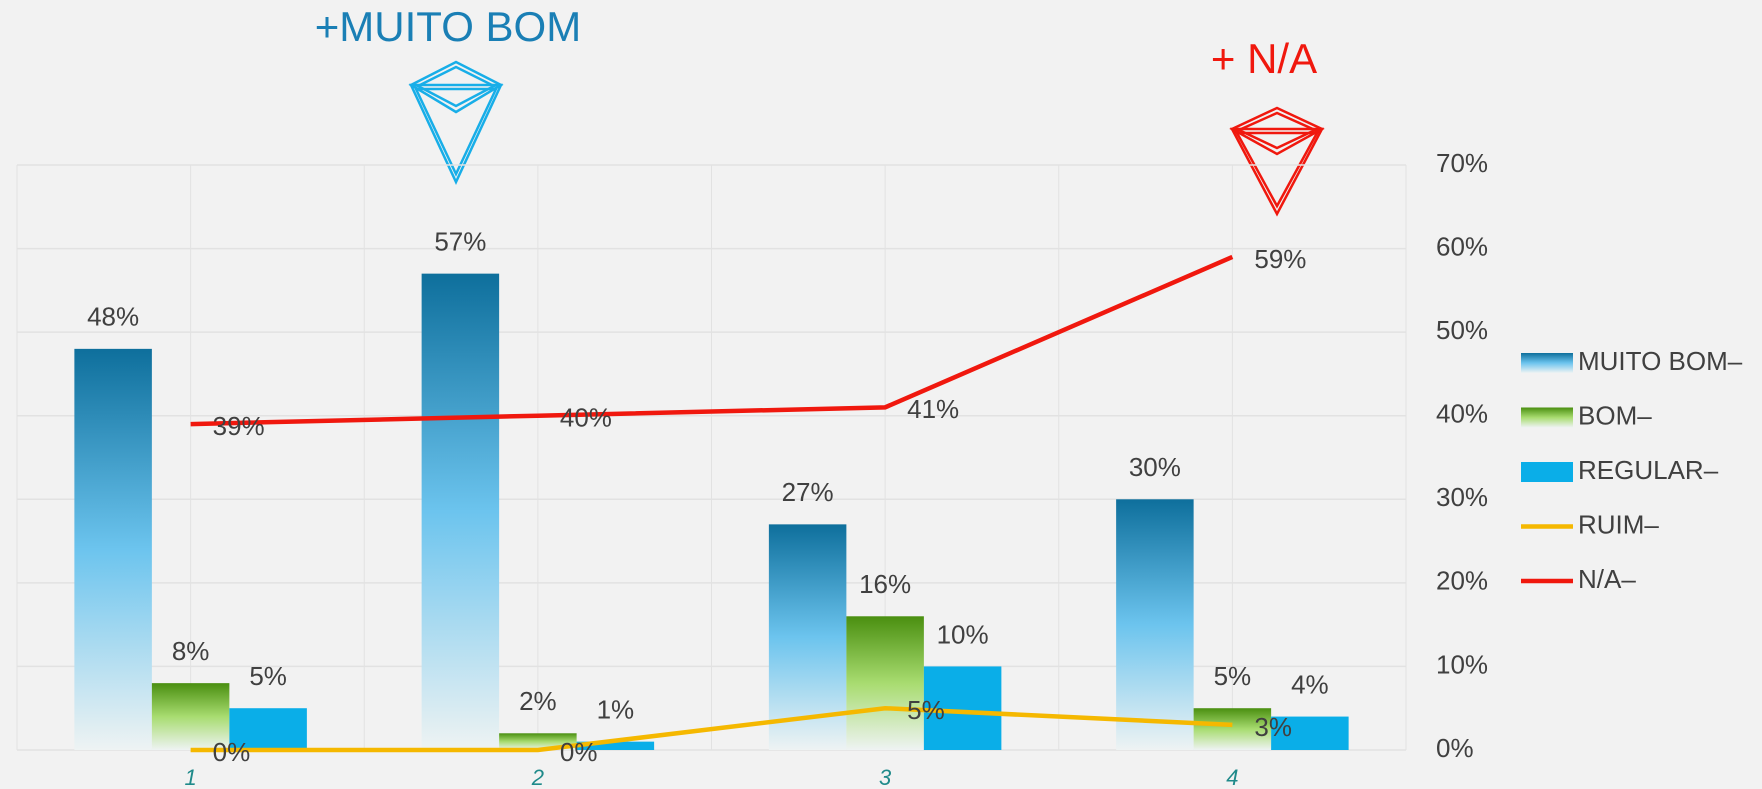 This screenshot has height=789, width=1762. Describe the element at coordinates (448, 26) in the screenshot. I see `annotation: +MUITO BOM` at that location.